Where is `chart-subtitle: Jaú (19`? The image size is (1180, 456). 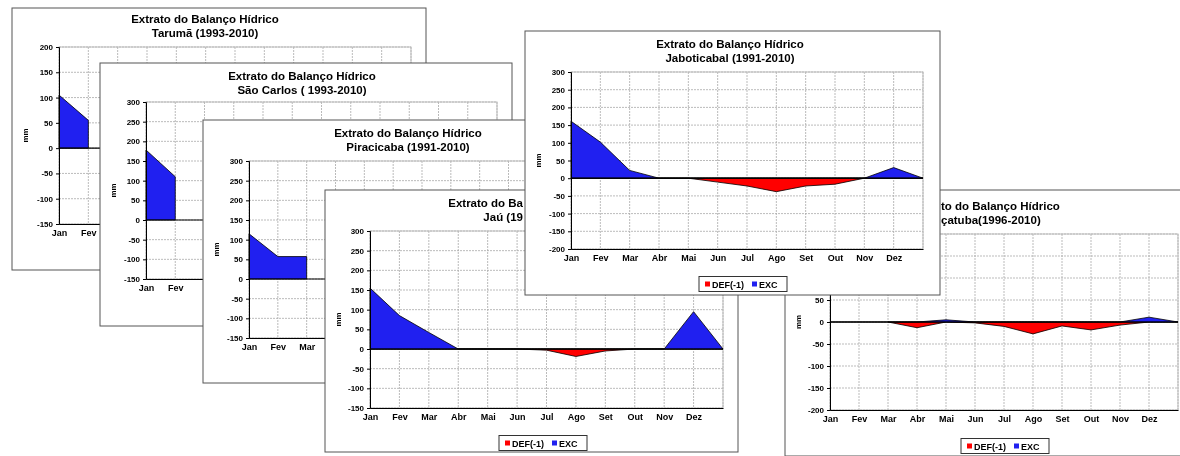 chart-subtitle: Jaú (19 is located at coordinates (503, 217).